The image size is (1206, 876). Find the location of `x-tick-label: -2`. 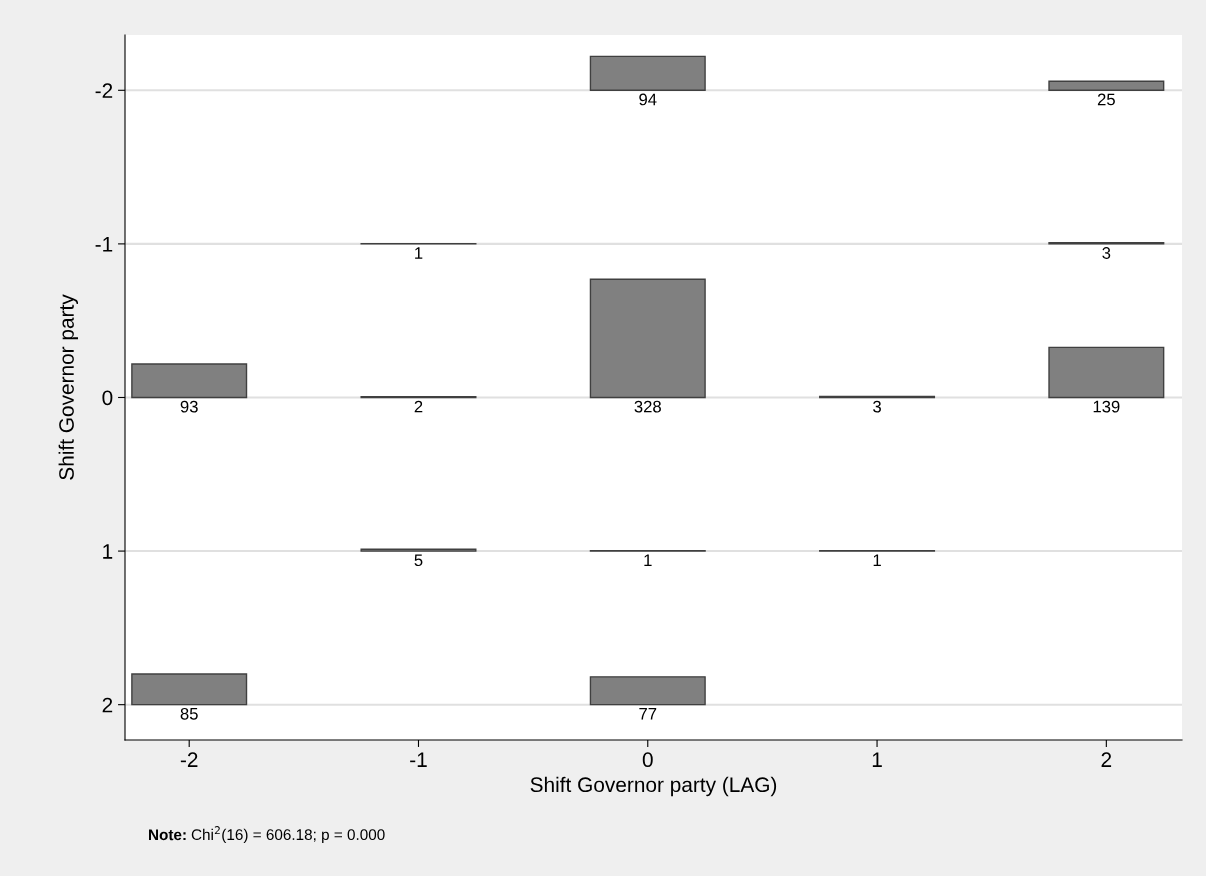

x-tick-label: -2 is located at coordinates (189, 759).